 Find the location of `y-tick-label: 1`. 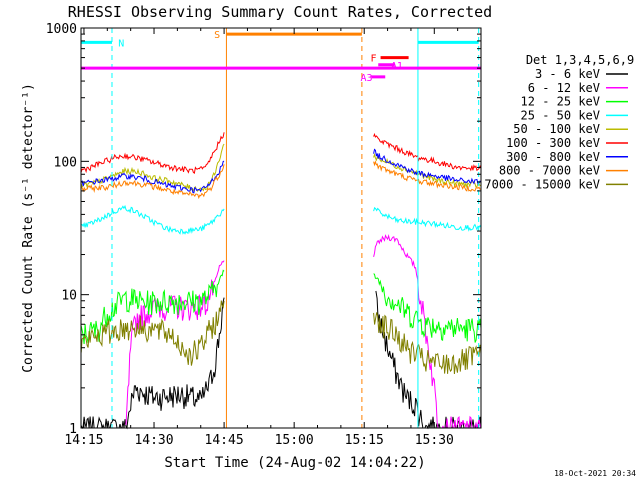

y-tick-label: 1 is located at coordinates (73, 429).